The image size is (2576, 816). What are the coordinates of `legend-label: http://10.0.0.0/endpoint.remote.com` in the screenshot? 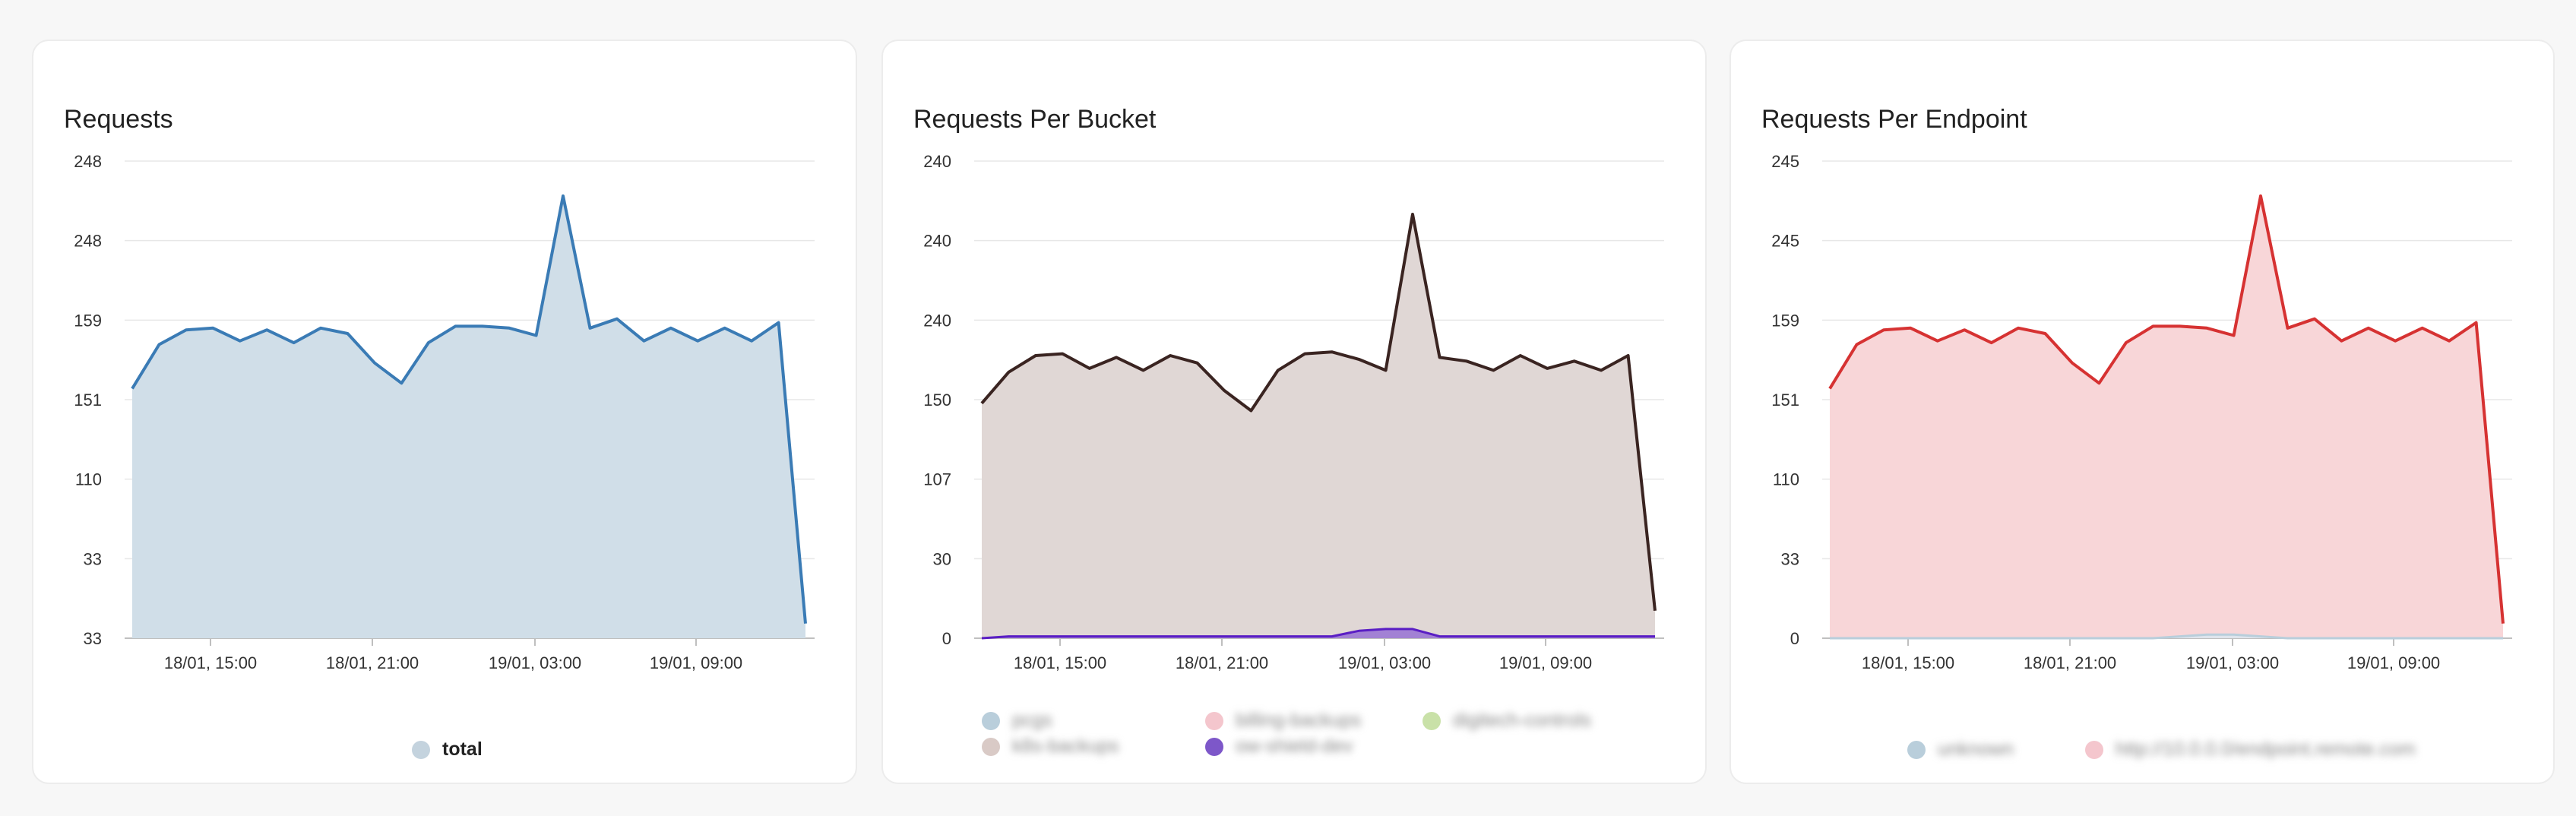 It's located at (2266, 749).